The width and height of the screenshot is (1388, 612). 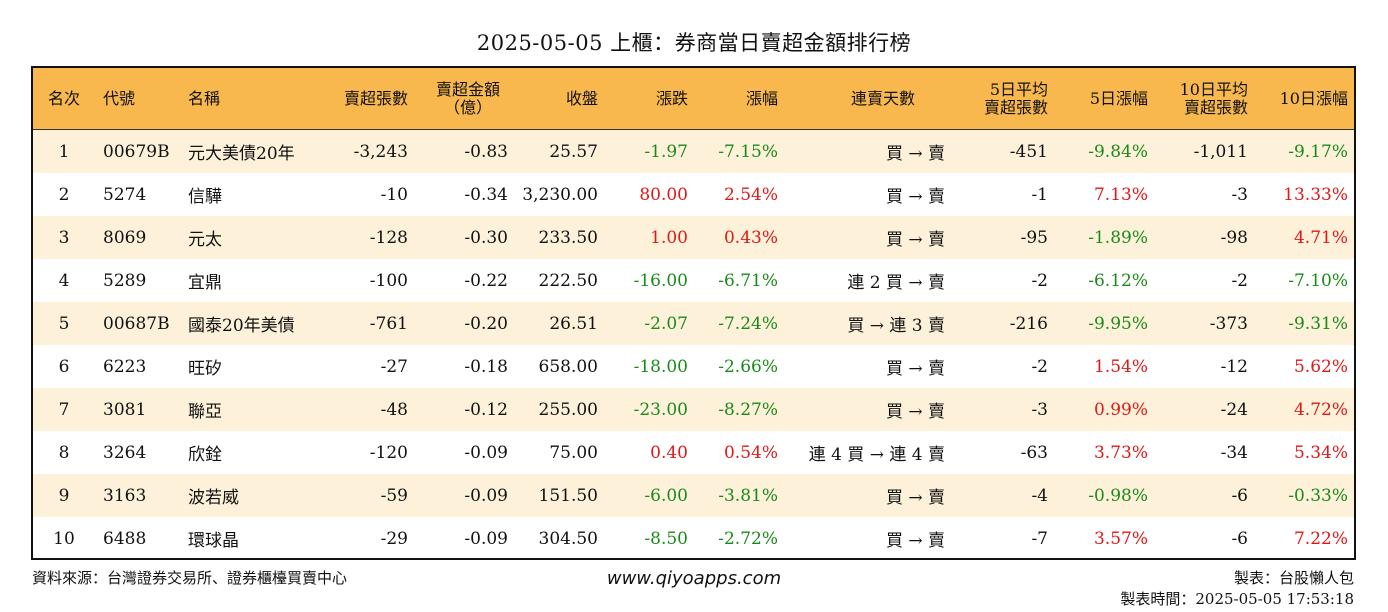 What do you see at coordinates (486, 323) in the screenshot?
I see `cell-sell-amount: -0.20` at bounding box center [486, 323].